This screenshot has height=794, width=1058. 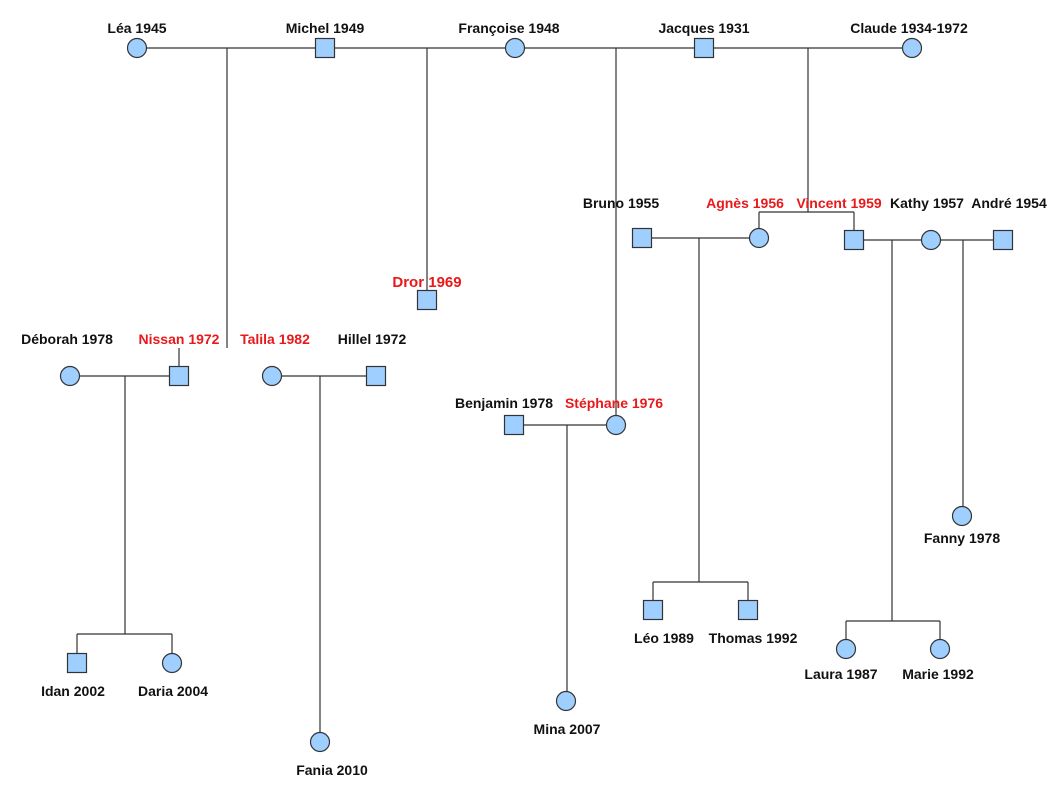 What do you see at coordinates (566, 701) in the screenshot?
I see `female-node-mina` at bounding box center [566, 701].